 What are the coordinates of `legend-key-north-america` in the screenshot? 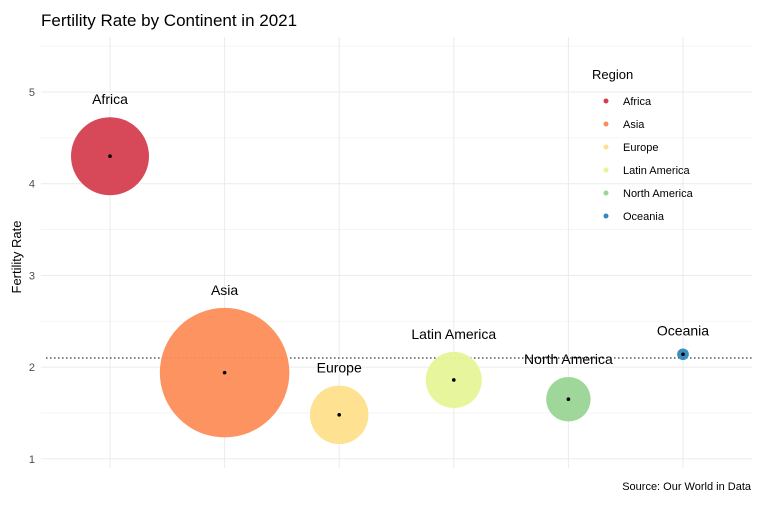 It's located at (606, 193).